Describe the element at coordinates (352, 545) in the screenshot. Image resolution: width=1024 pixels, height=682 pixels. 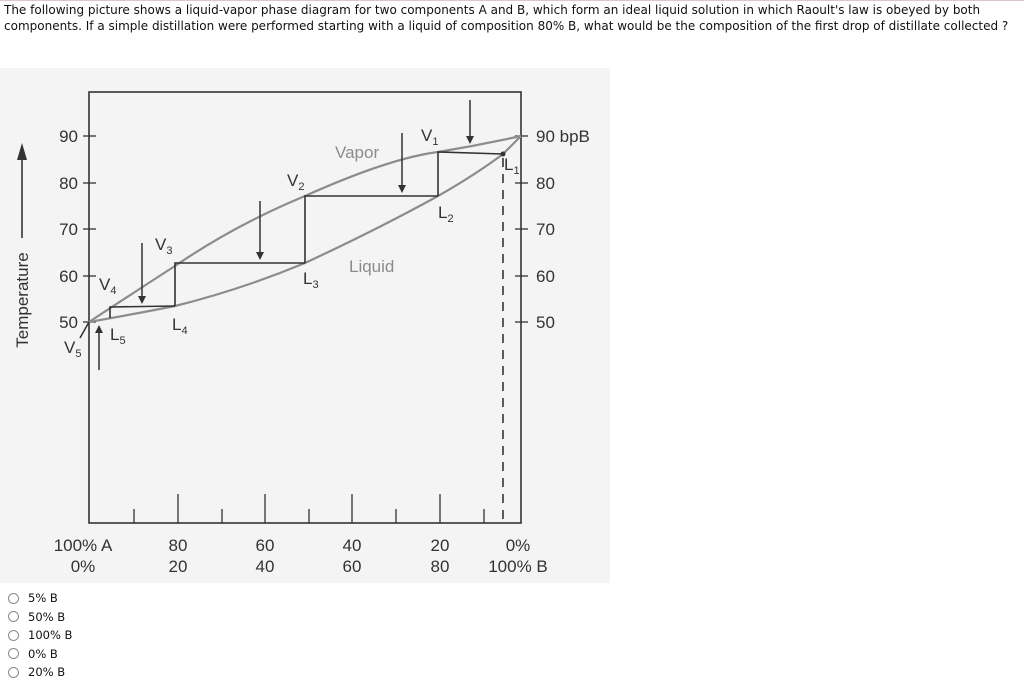
I see `x-label-top-40: 40` at that location.